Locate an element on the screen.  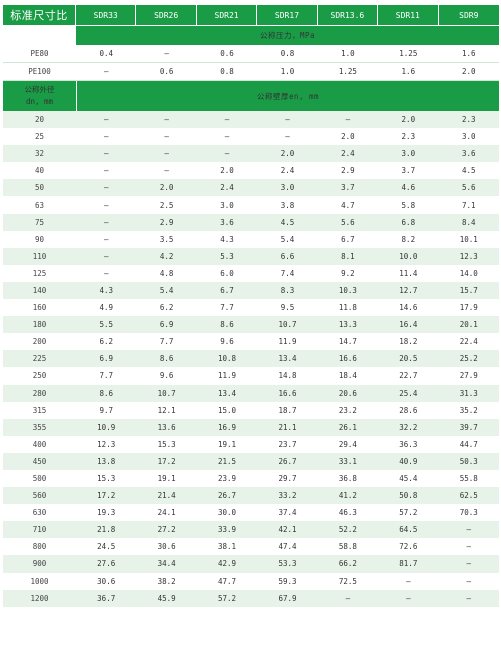
wall-header-row: 公称外径 dn, mm 公称壁厚en, mm is located at coordinates (251, 96).